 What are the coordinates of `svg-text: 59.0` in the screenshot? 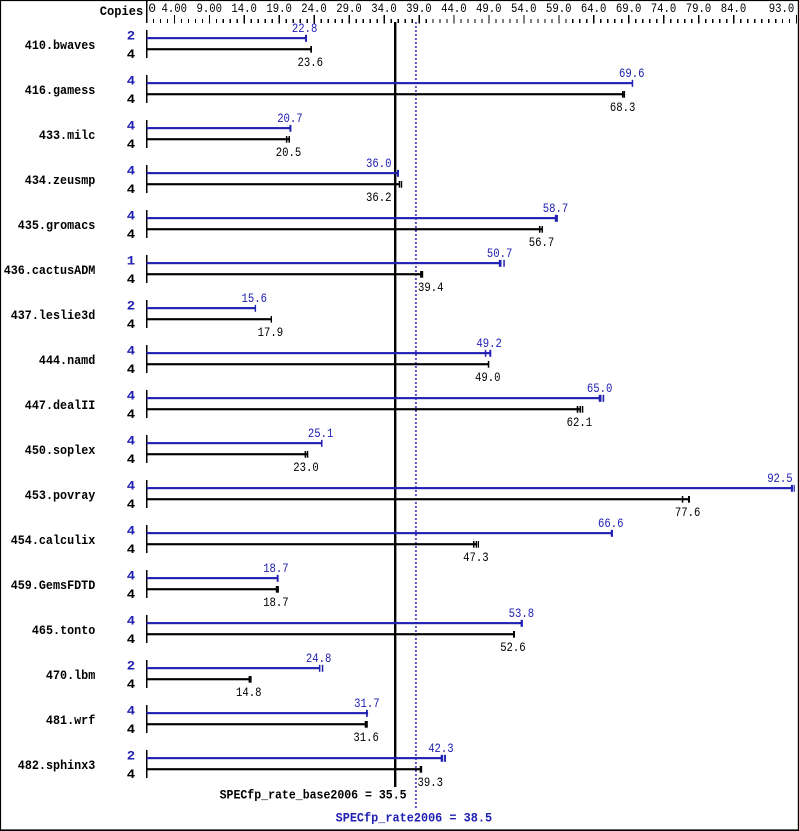 It's located at (559, 8).